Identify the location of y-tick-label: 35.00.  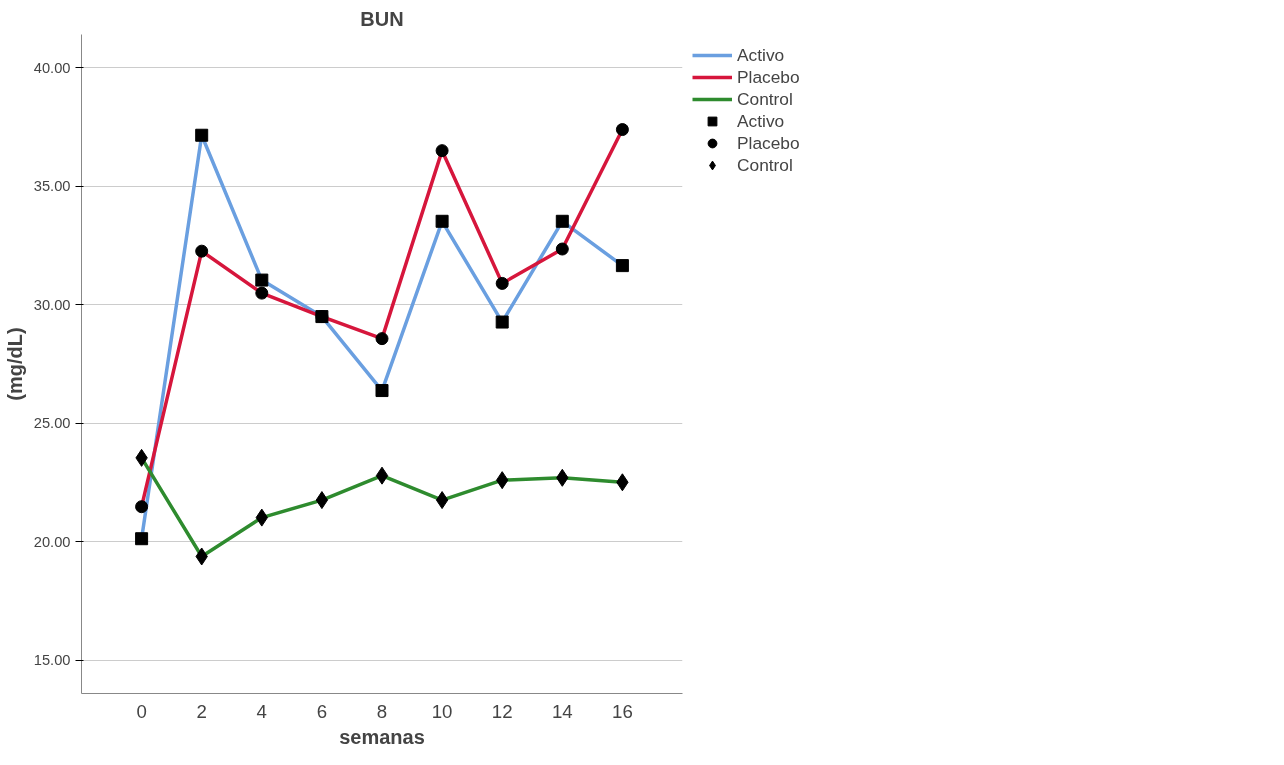
(52, 186).